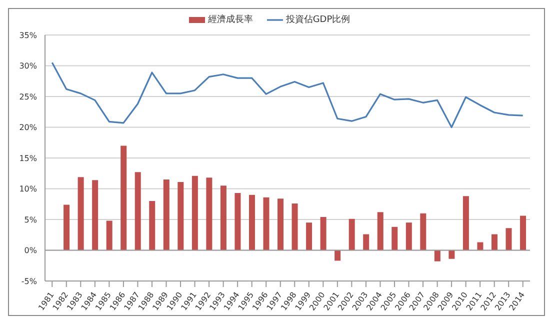  Describe the element at coordinates (29, 281) in the screenshot. I see `y-tick-label: -5%` at that location.